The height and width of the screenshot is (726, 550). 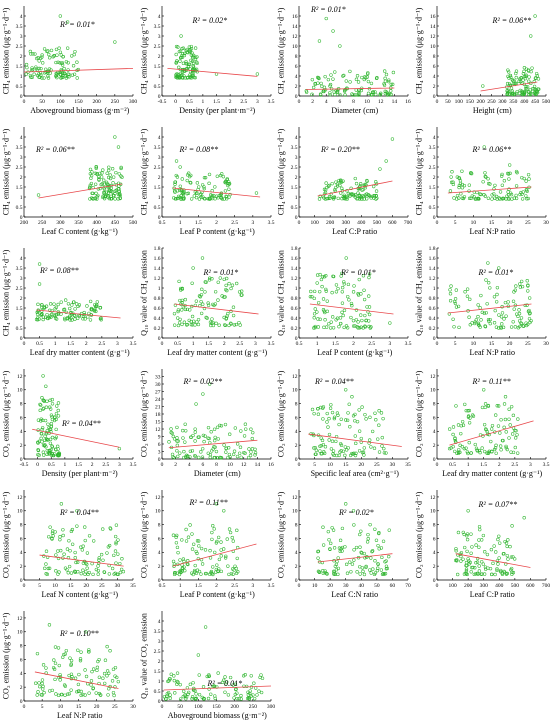 I want to click on regression-line, so click(x=214, y=555).